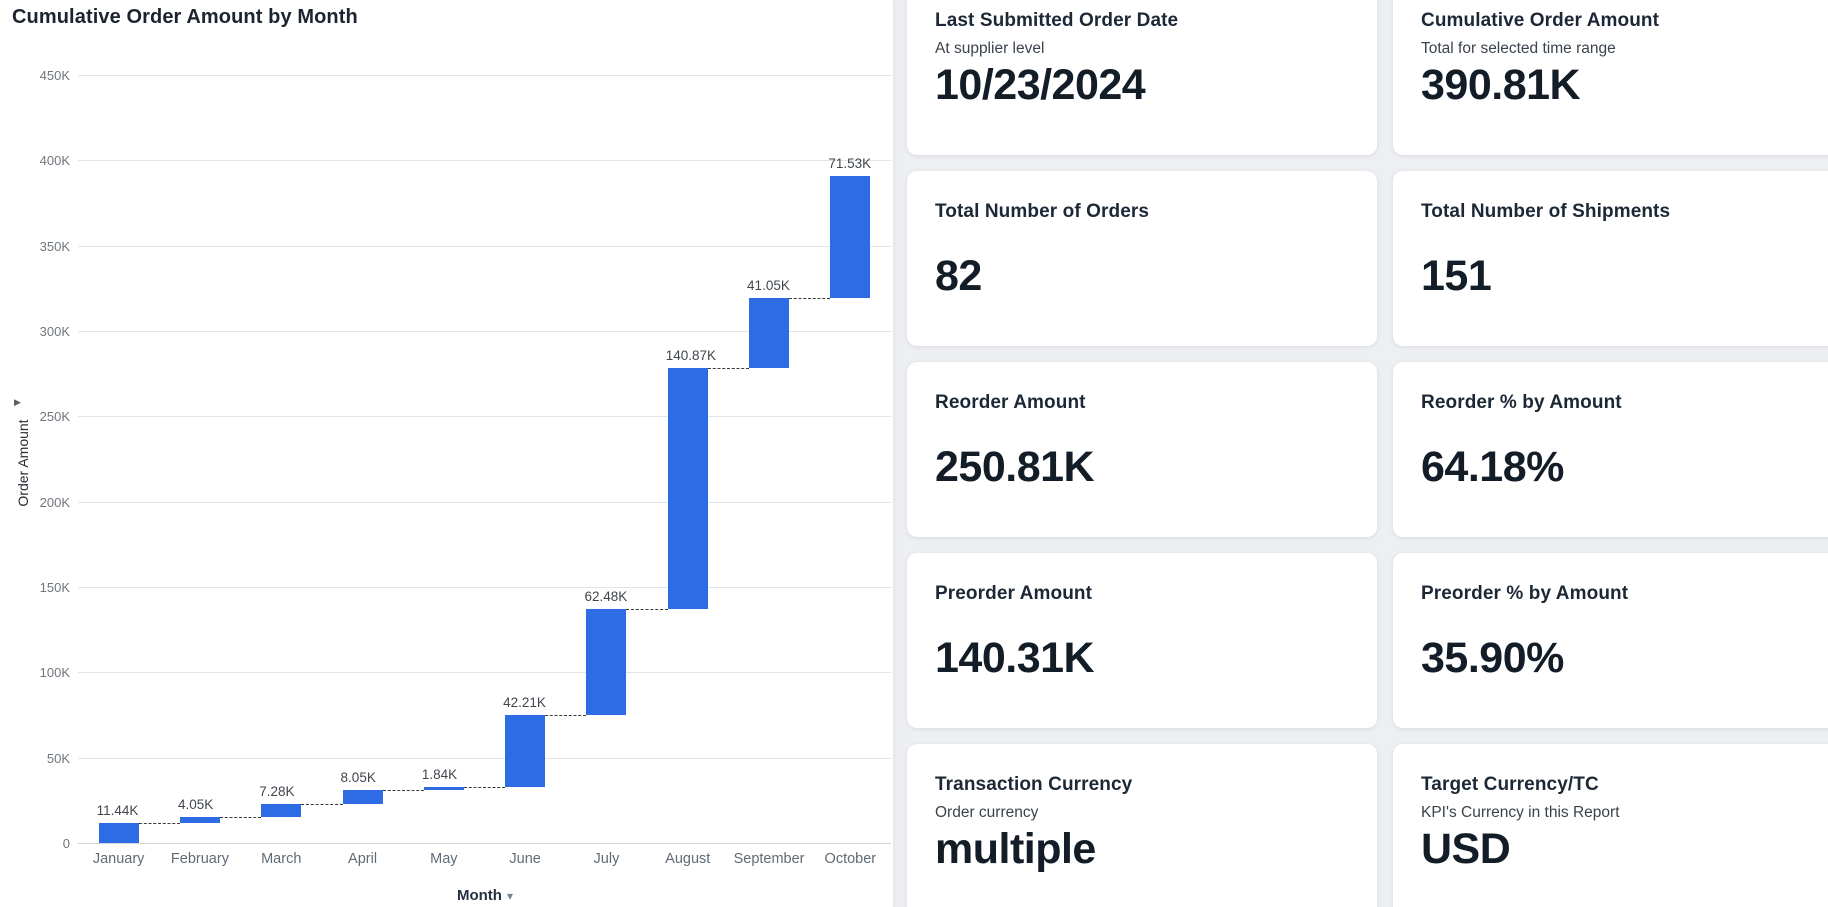 The width and height of the screenshot is (1828, 907). Describe the element at coordinates (987, 812) in the screenshot. I see `card-subtitle: Order currency` at that location.